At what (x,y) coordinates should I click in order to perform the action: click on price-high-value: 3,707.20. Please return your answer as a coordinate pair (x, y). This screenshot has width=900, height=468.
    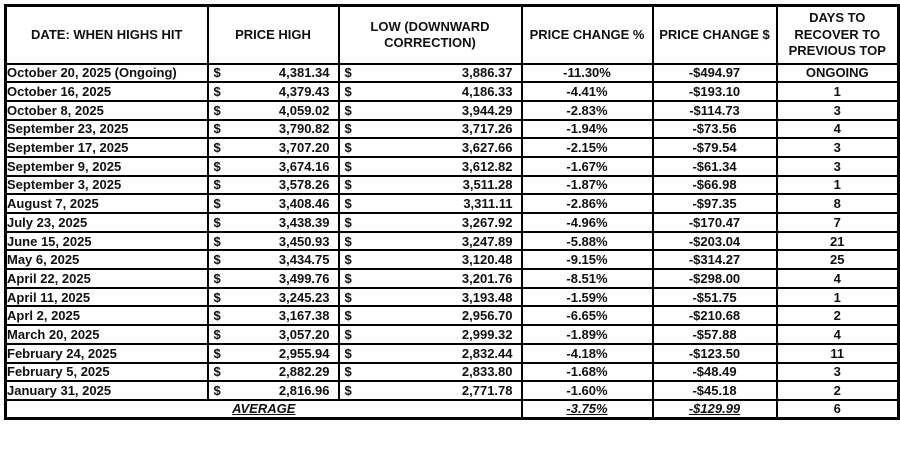
    Looking at the image, I should click on (304, 148).